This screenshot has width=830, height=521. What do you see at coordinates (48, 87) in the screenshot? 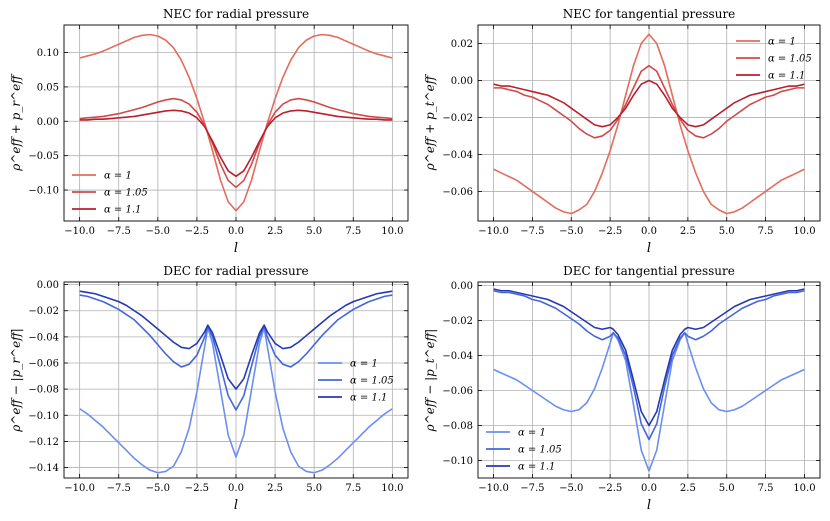
I see `y-tick-label: 0.05` at bounding box center [48, 87].